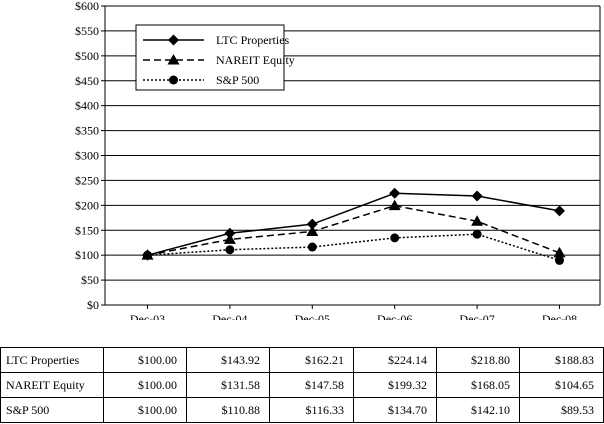 Image resolution: width=604 pixels, height=424 pixels. What do you see at coordinates (52, 410) in the screenshot?
I see `row-label: S&P 500` at bounding box center [52, 410].